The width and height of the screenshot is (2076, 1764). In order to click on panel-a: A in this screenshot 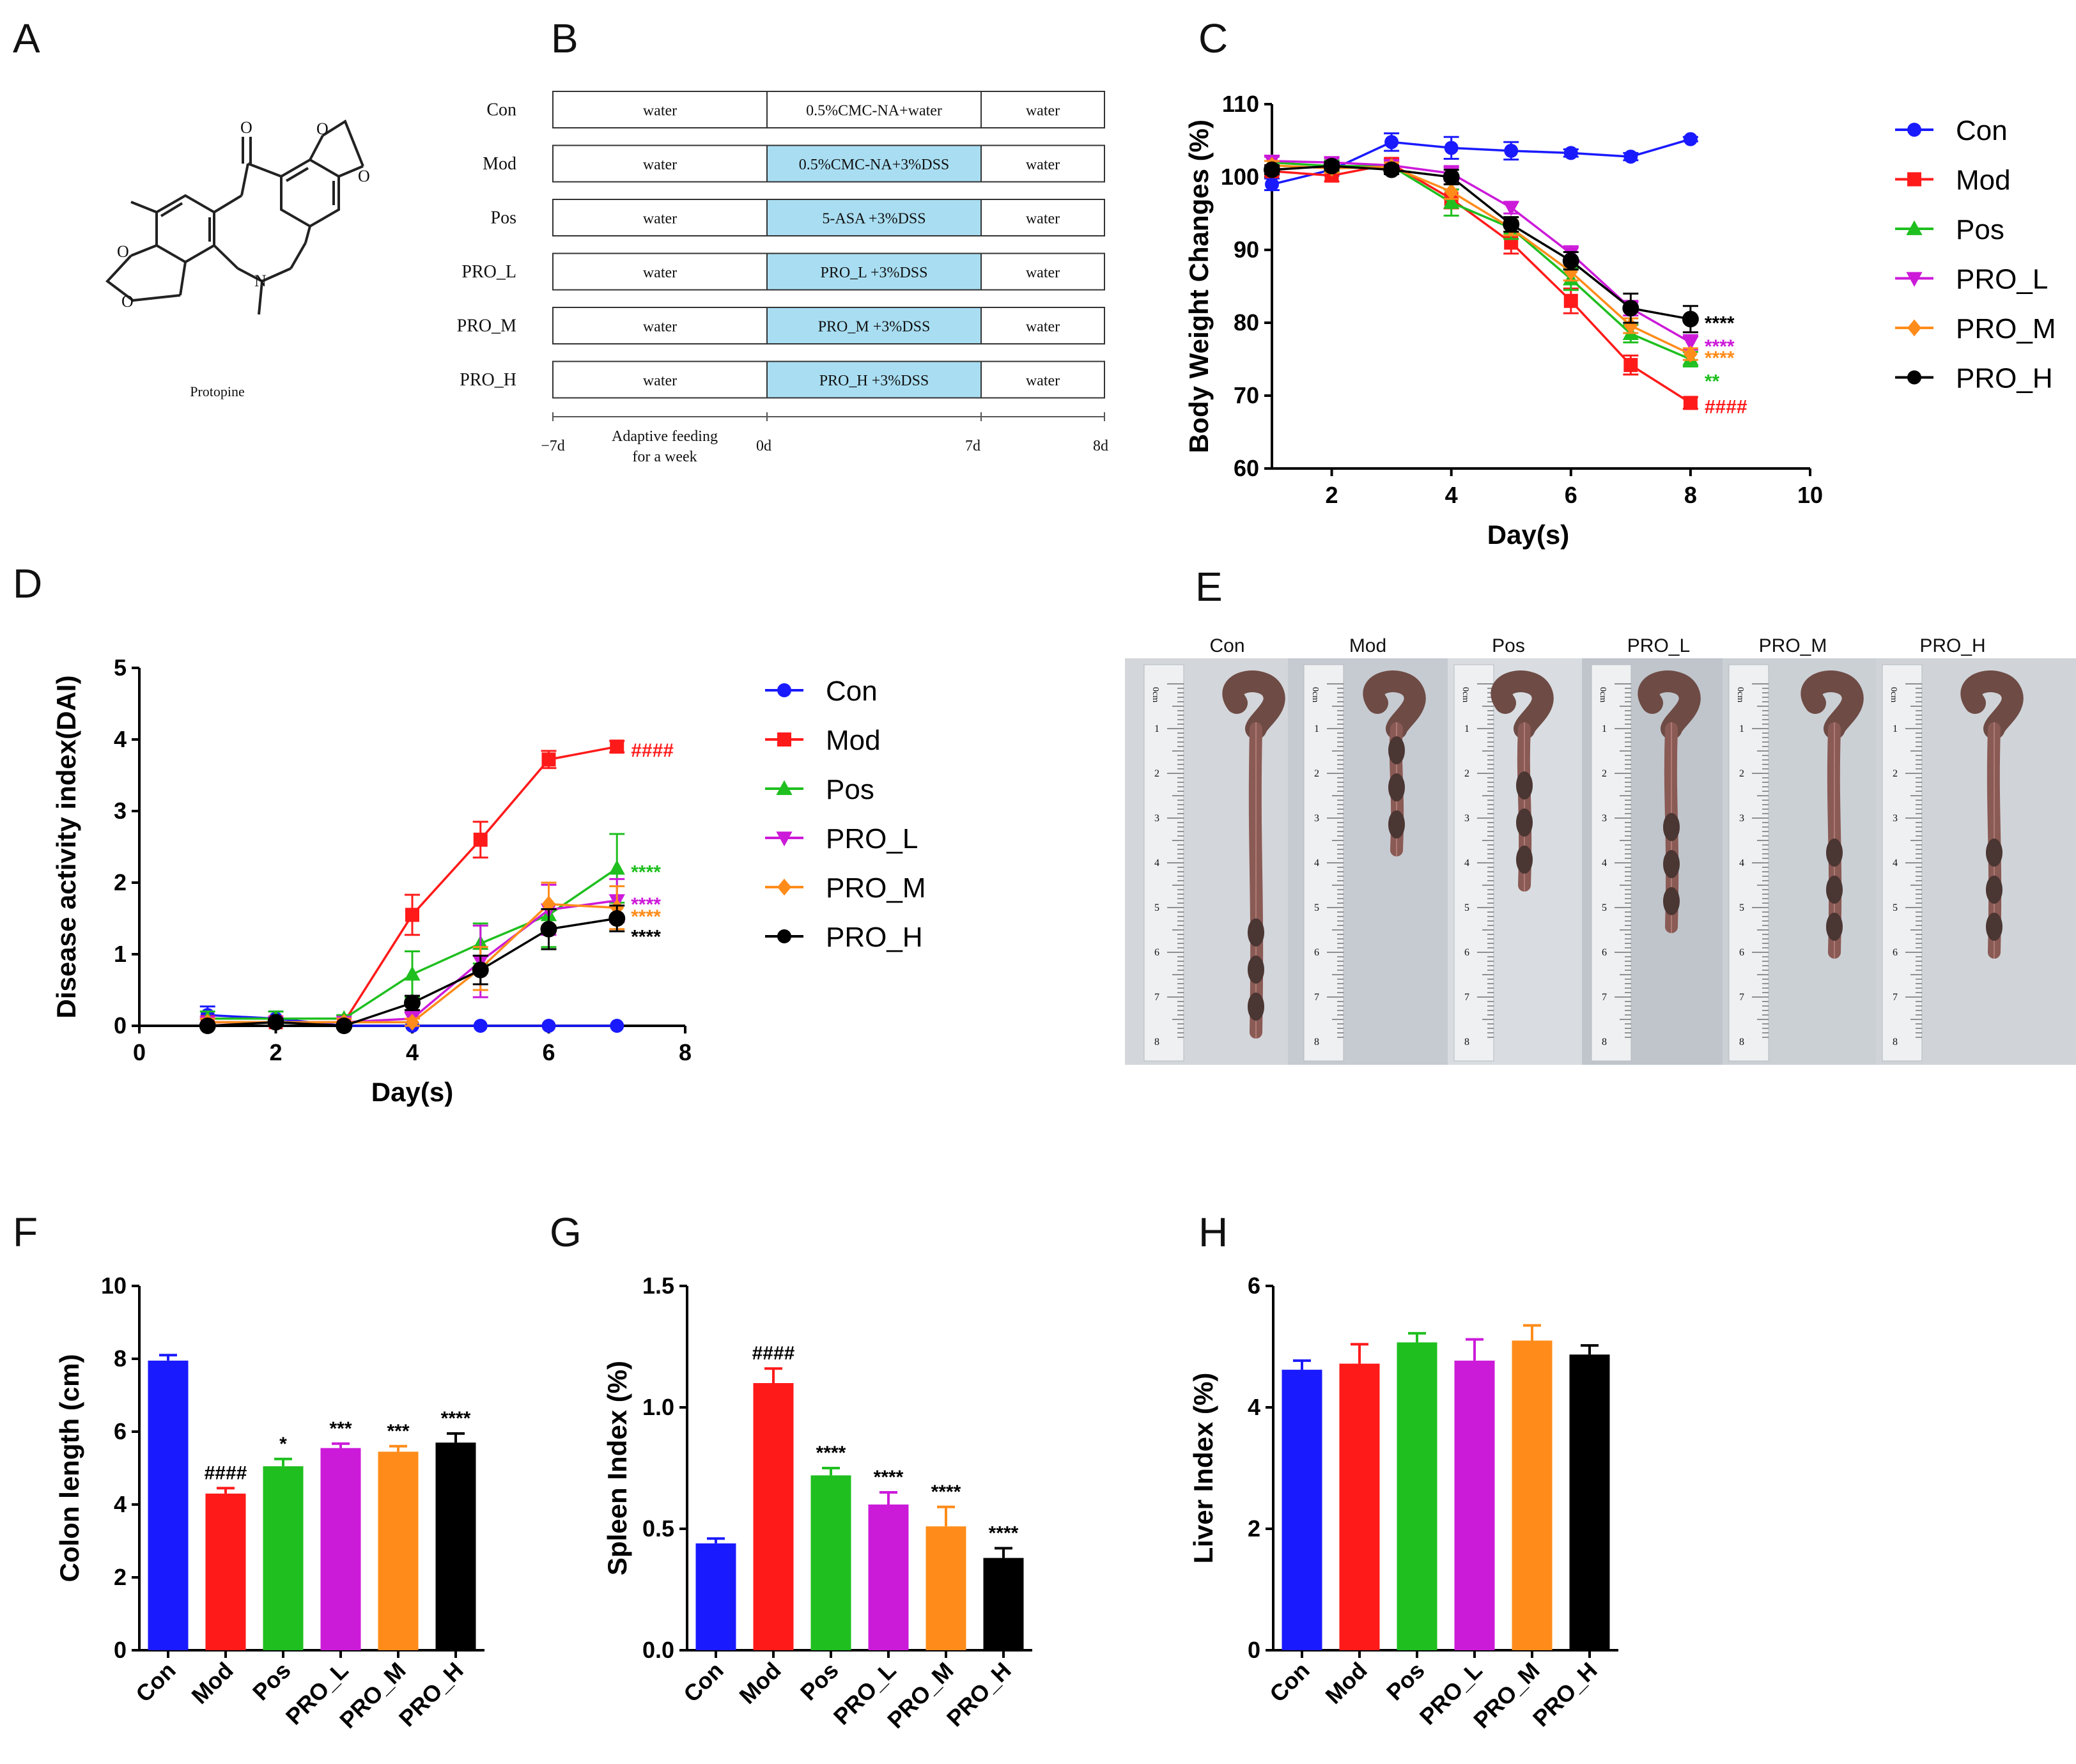, I will do `click(191, 207)`.